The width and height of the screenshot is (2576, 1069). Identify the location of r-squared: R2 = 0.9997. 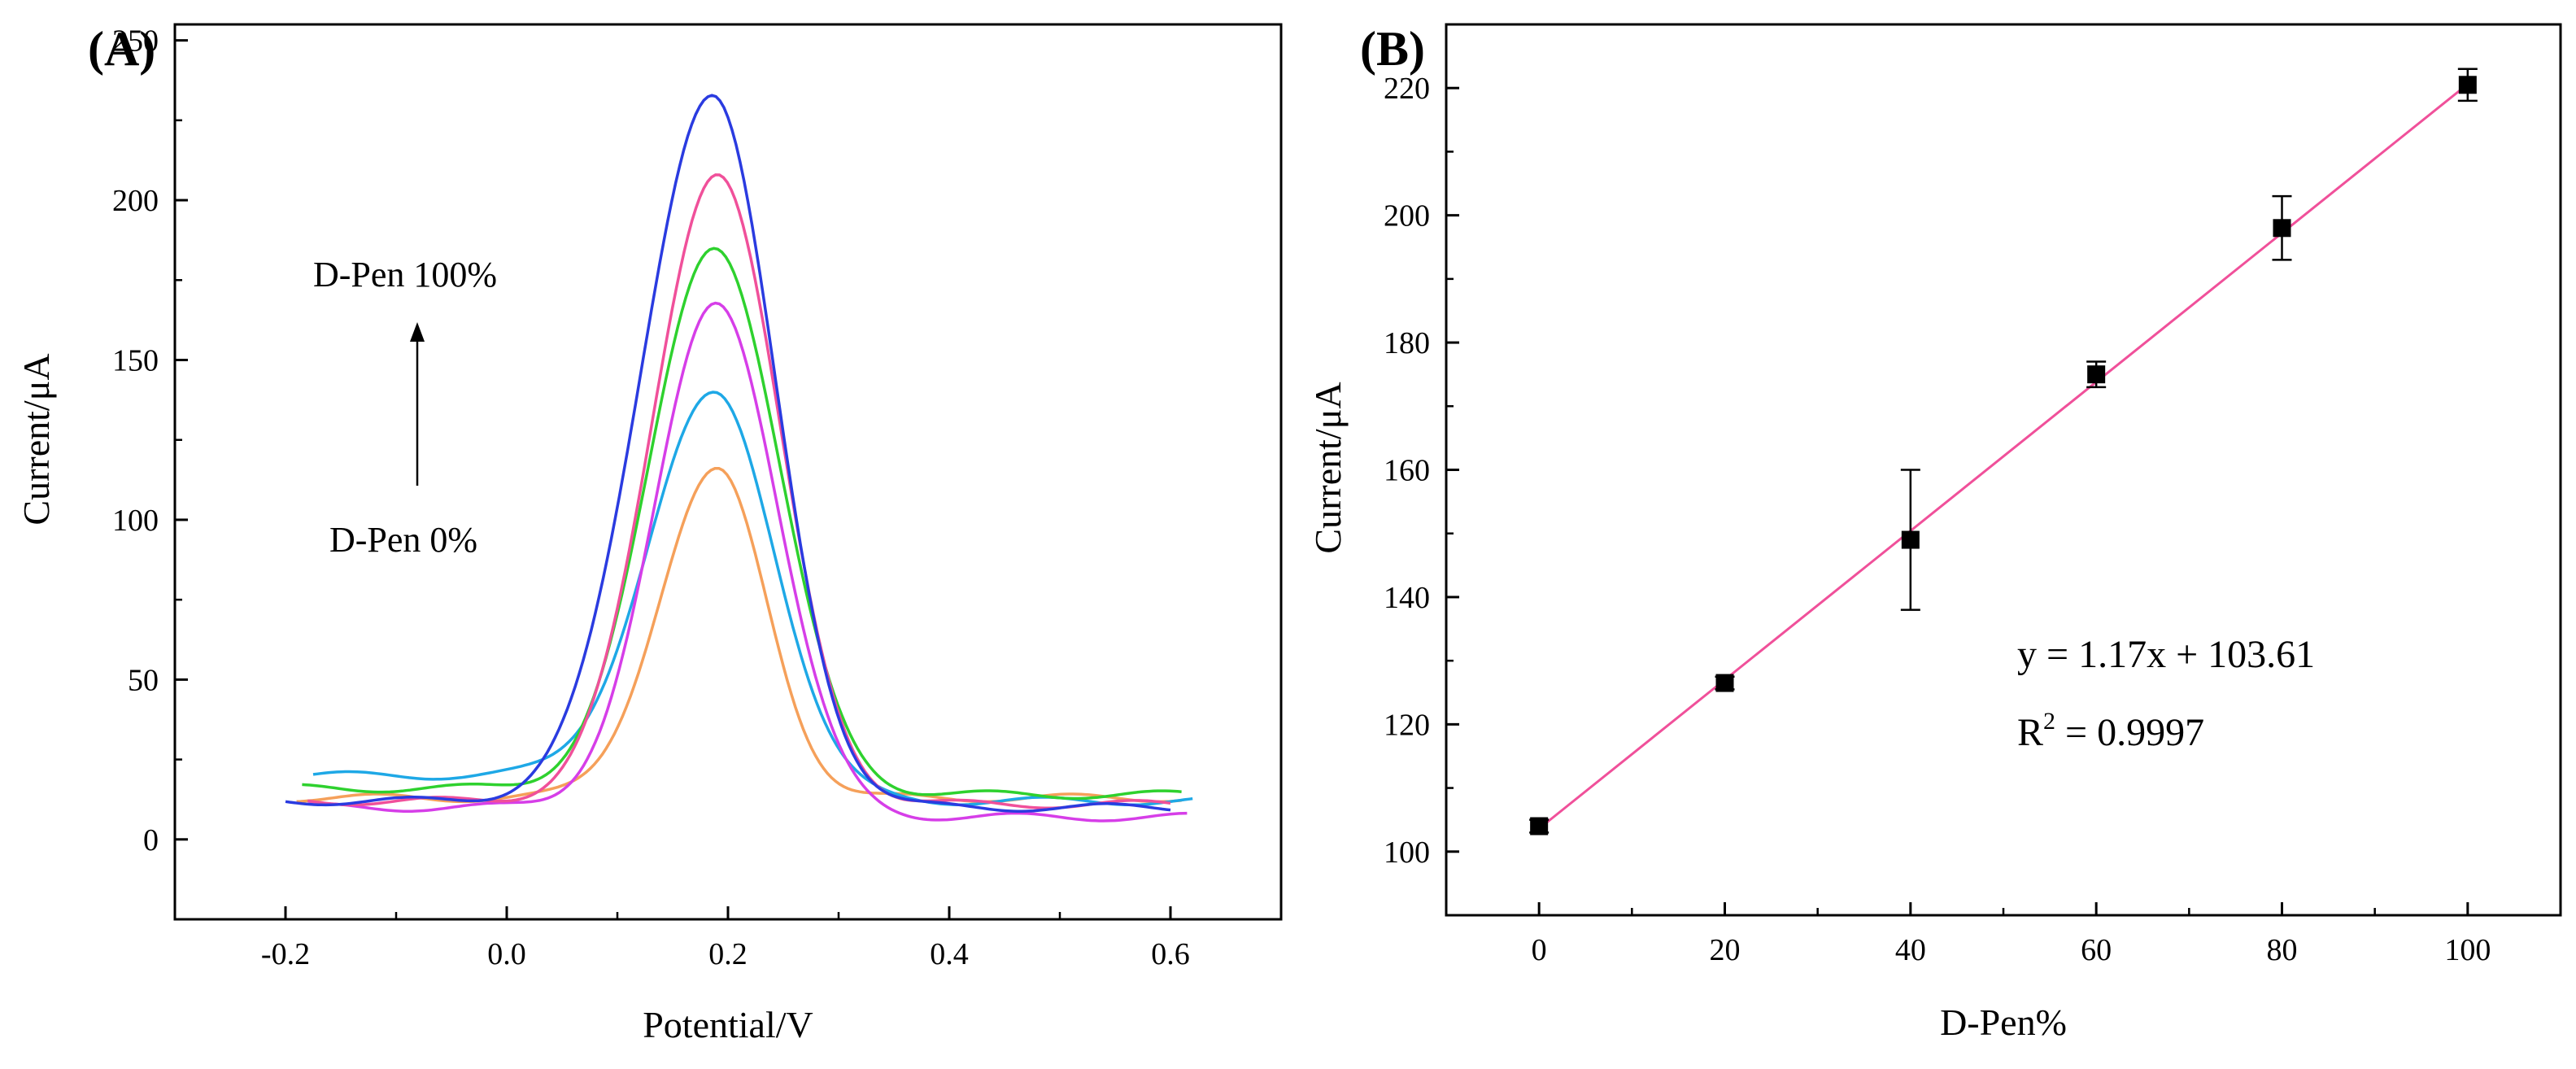
(2110, 731).